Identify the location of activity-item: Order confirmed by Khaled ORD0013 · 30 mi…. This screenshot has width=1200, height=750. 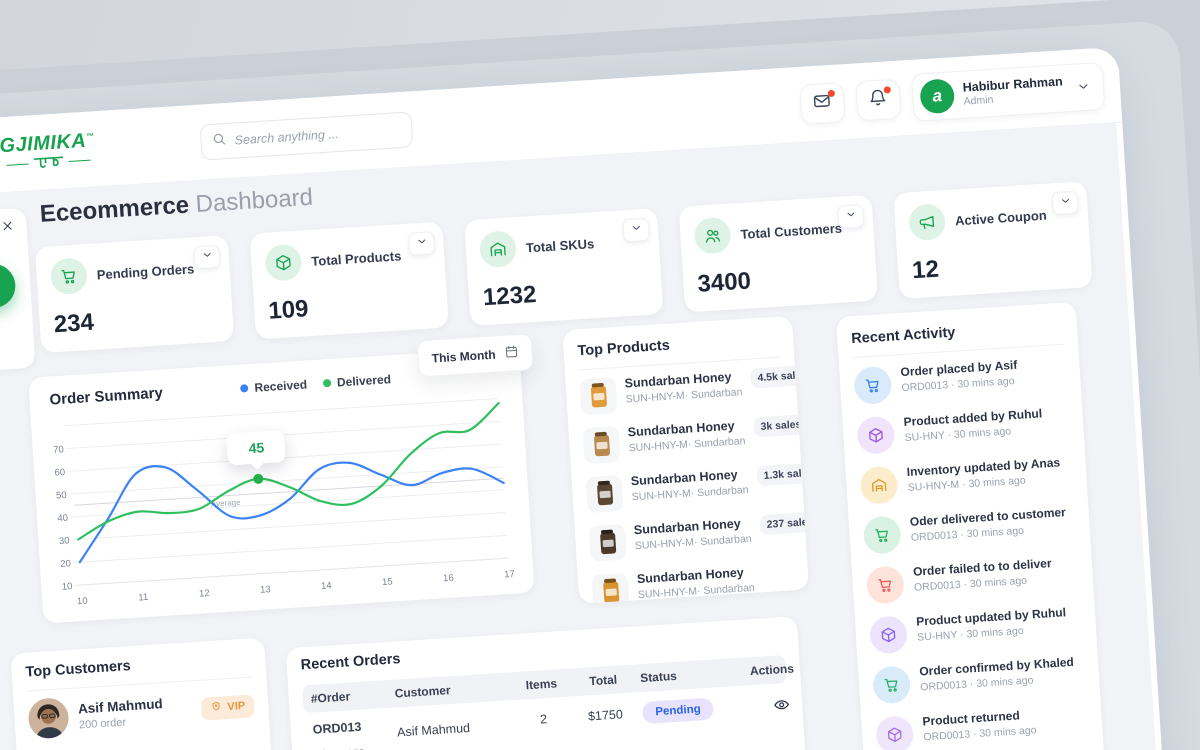
(978, 675).